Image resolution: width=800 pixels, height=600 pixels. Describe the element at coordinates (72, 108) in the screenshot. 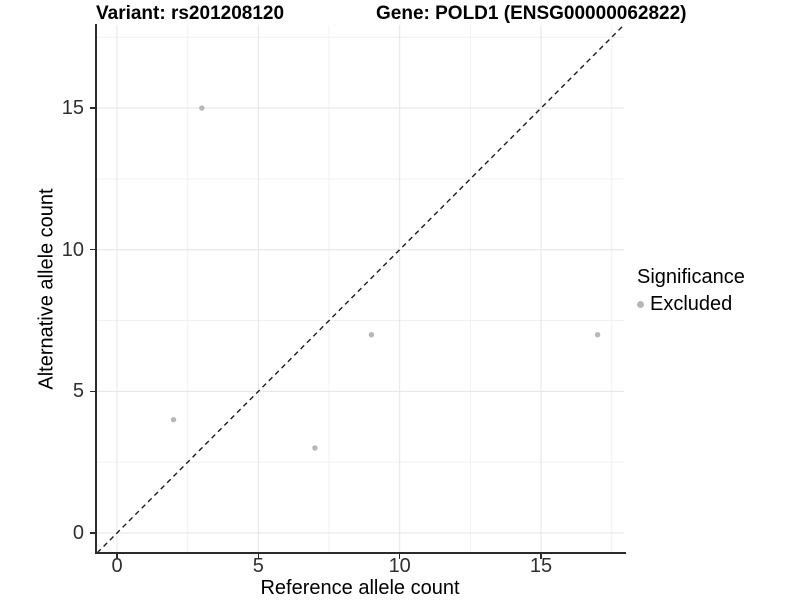

I see `y-tick-label: 15` at that location.